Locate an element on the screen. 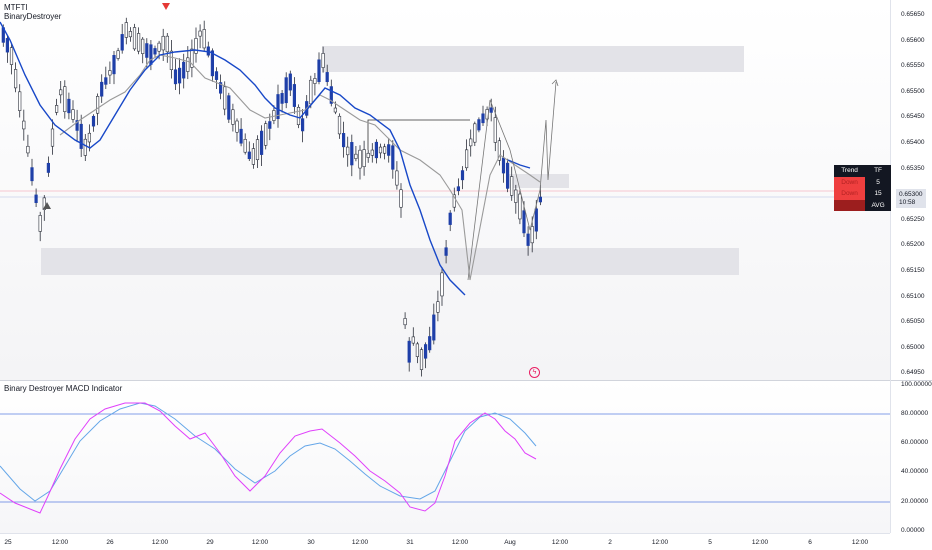  symbol-legend: MTFTI is located at coordinates (16, 7).